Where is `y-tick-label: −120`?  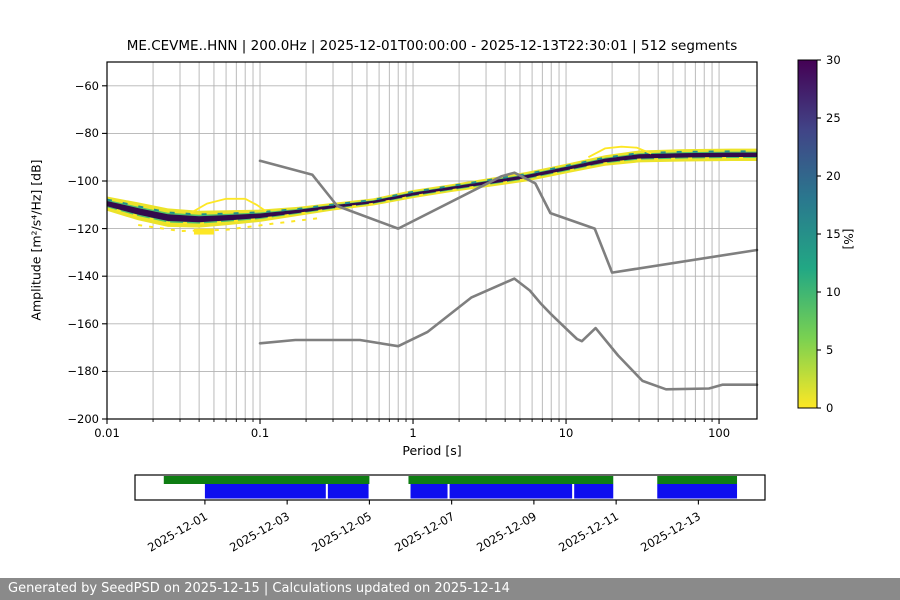 y-tick-label: −120 is located at coordinates (83, 228).